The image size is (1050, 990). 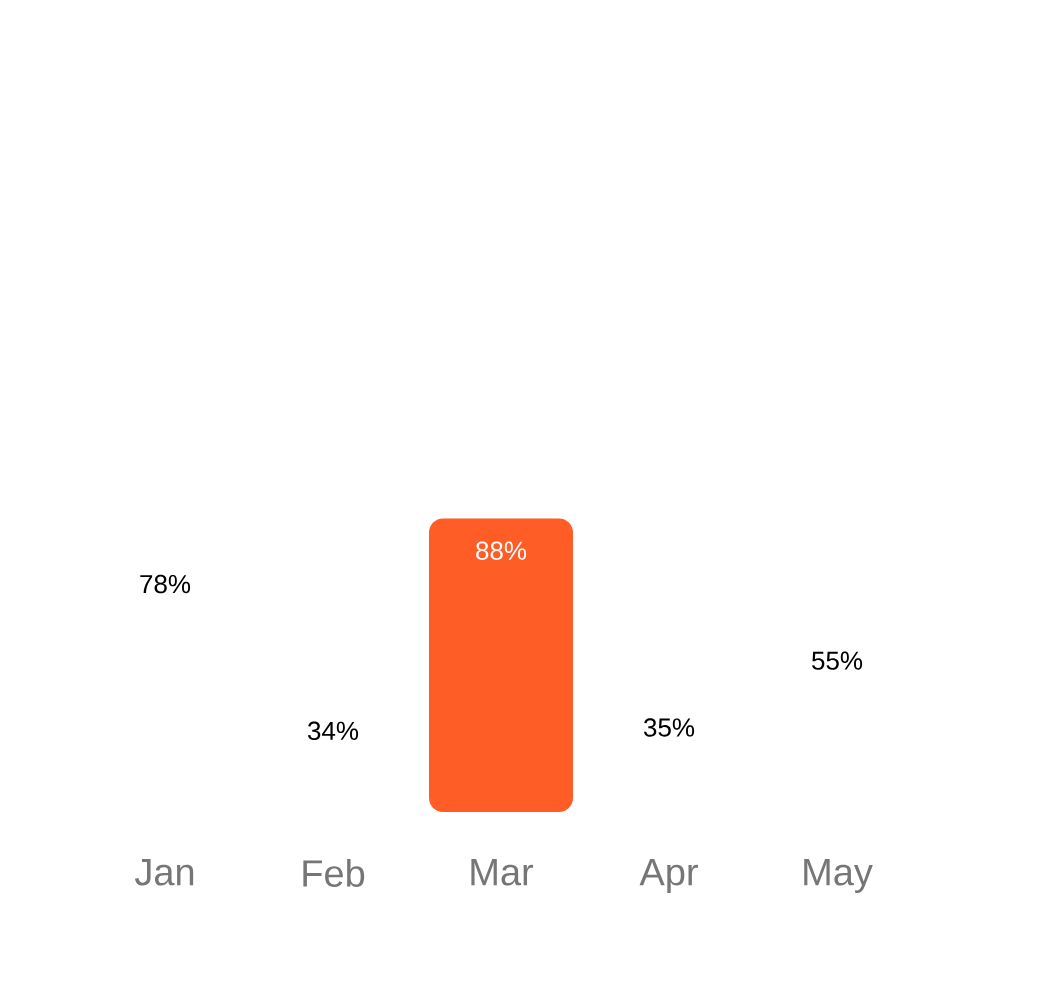 What do you see at coordinates (668, 876) in the screenshot?
I see `x-tick-label: Apr` at bounding box center [668, 876].